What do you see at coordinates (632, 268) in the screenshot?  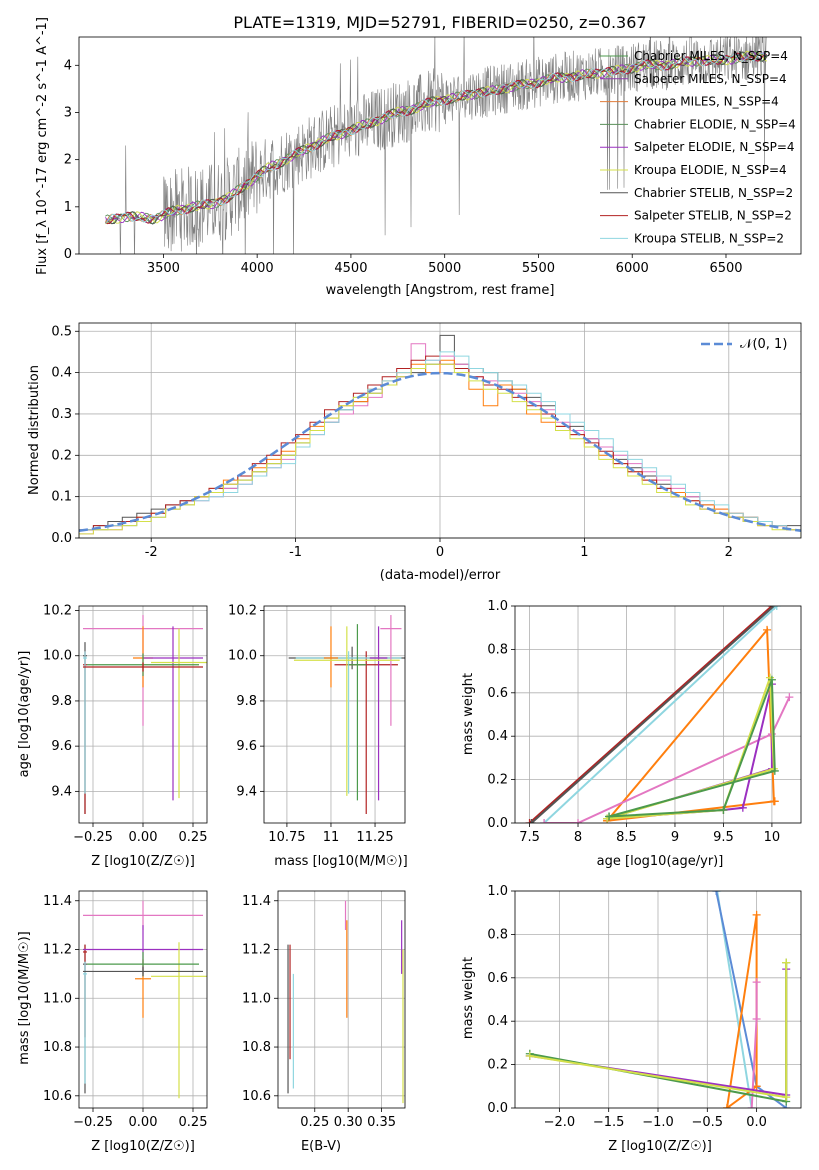 I see `x-tick-label: 6000` at bounding box center [632, 268].